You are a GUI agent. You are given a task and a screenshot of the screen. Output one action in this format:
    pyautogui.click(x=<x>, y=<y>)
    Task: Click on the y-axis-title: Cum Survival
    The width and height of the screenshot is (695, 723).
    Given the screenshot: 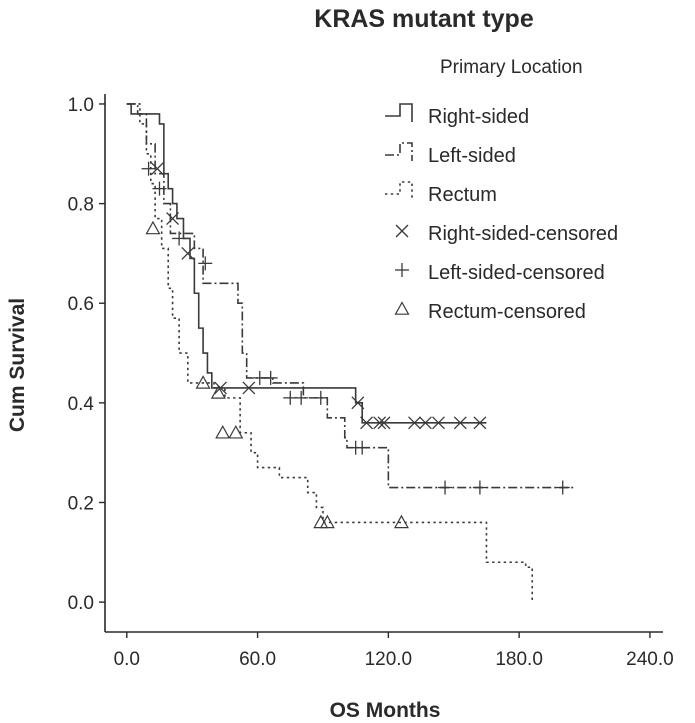 What is the action you would take?
    pyautogui.click(x=17, y=365)
    